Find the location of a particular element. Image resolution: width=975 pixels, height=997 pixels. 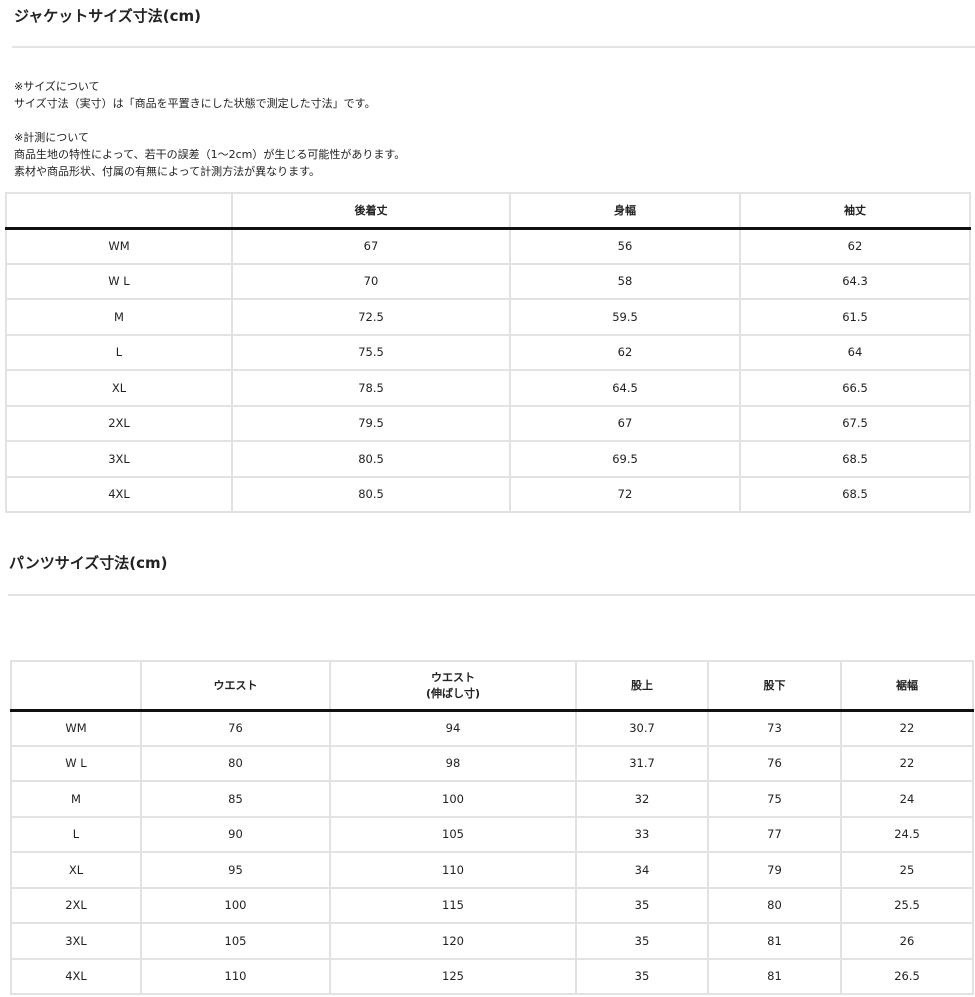

table-row: 3XL 80.5 69.5 68.5 is located at coordinates (488, 459).